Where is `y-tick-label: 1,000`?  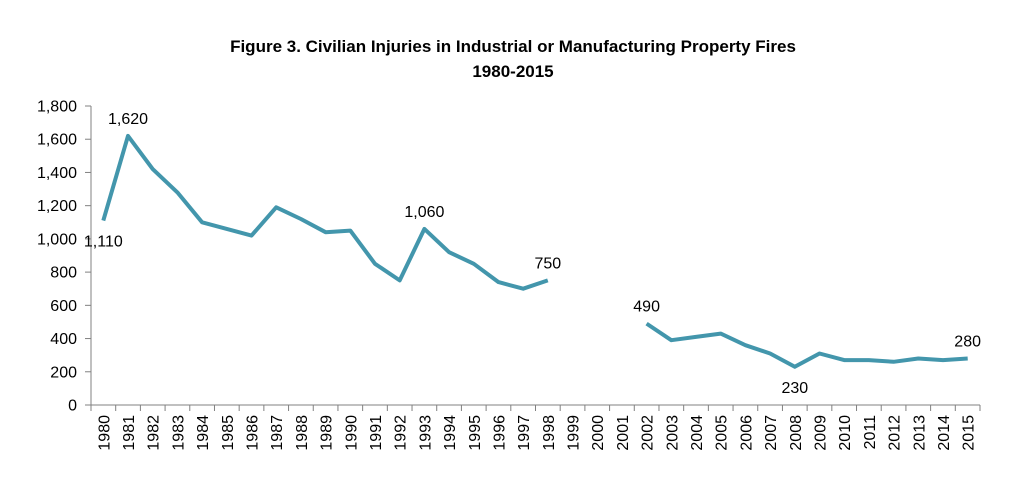
y-tick-label: 1,000 is located at coordinates (57, 239).